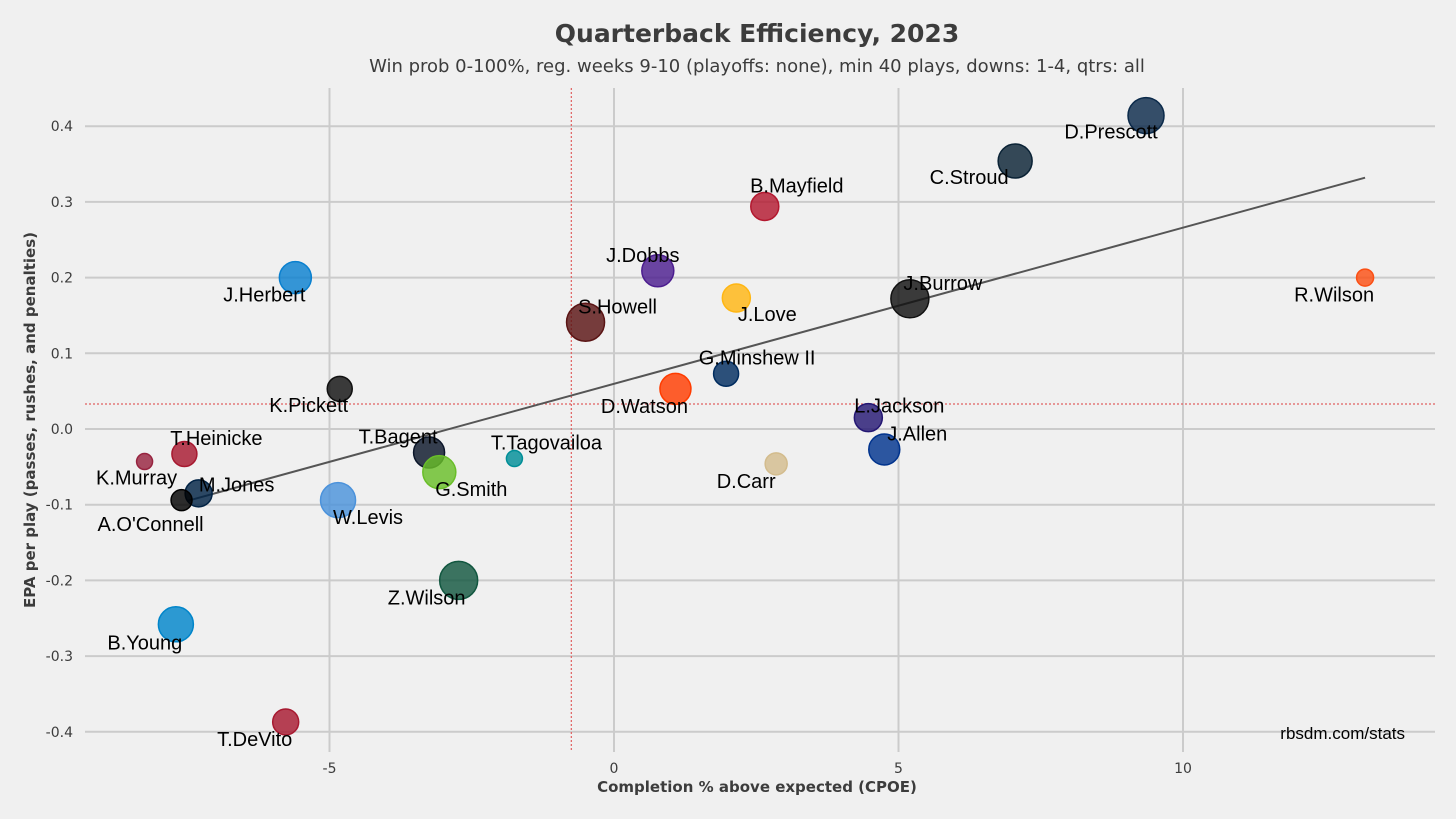 This screenshot has width=1456, height=819. What do you see at coordinates (62, 279) in the screenshot?
I see `y-tick-label: 0.2` at bounding box center [62, 279].